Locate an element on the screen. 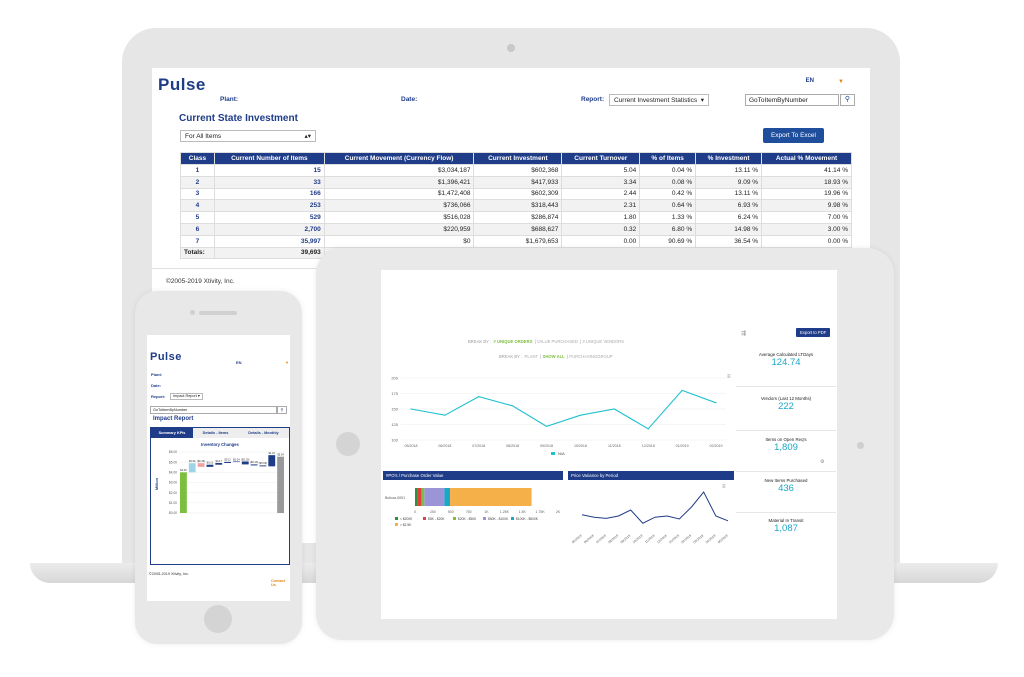 The height and width of the screenshot is (677, 1024). table-cell: 1.33 % is located at coordinates (668, 217).